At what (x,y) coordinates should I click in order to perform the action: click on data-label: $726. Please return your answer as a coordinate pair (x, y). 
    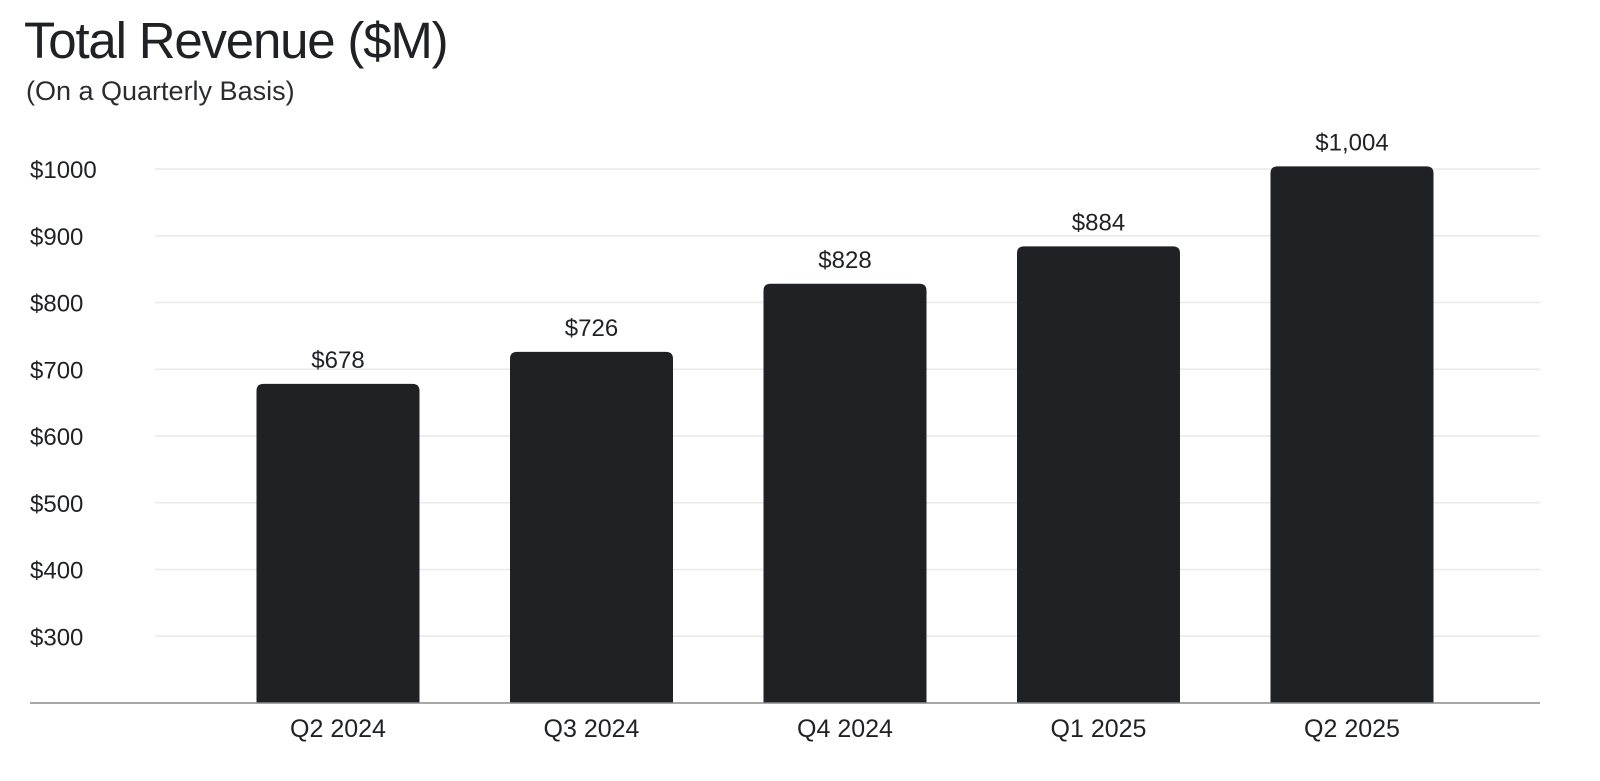
    Looking at the image, I should click on (591, 328).